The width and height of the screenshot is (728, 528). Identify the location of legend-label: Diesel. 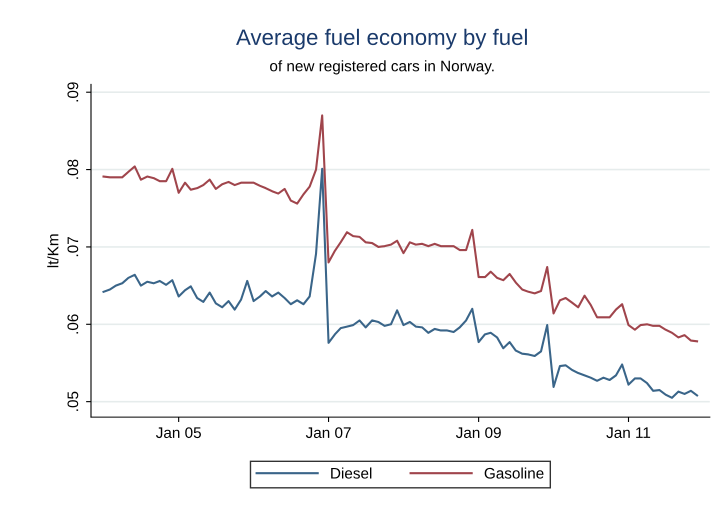
(351, 473).